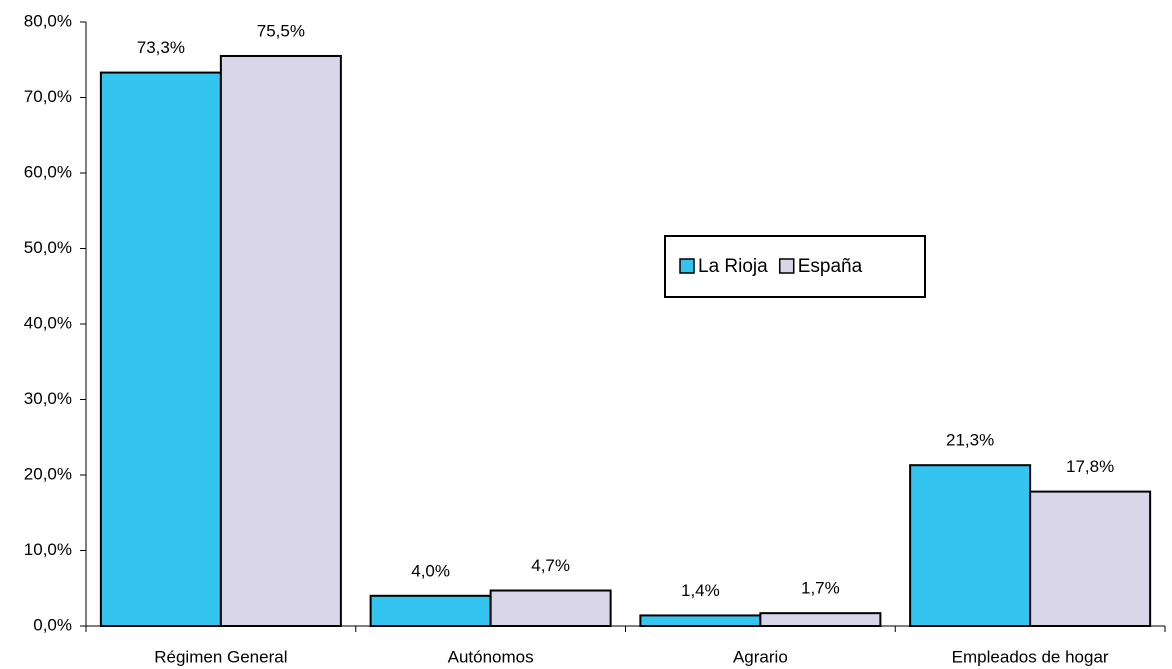  Describe the element at coordinates (48, 322) in the screenshot. I see `y-tick-label: 40,0%` at that location.